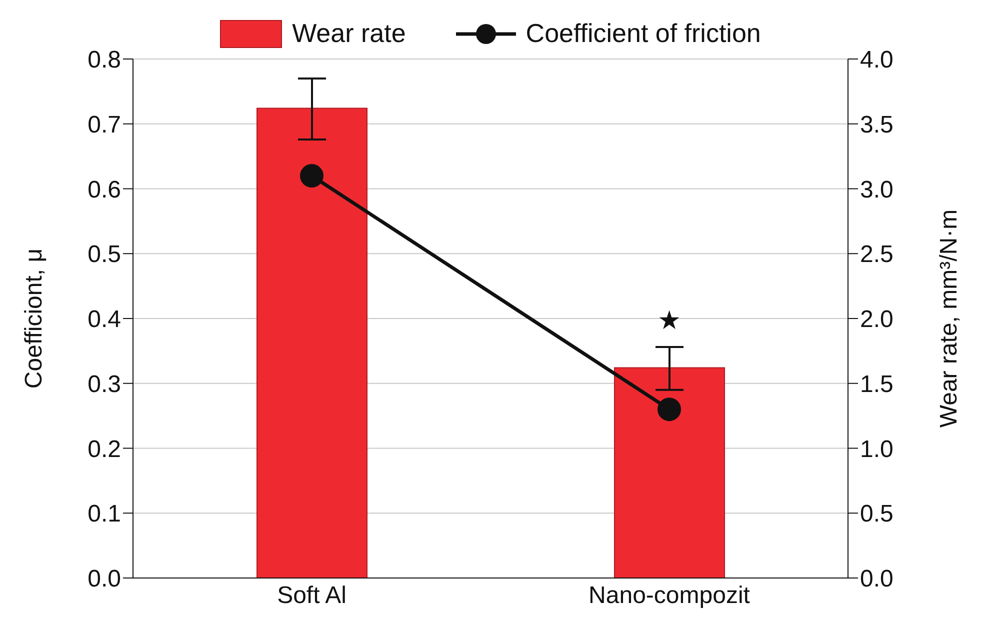 This screenshot has height=633, width=985. Describe the element at coordinates (104, 320) in the screenshot. I see `y-tick-label: 0.4` at that location.